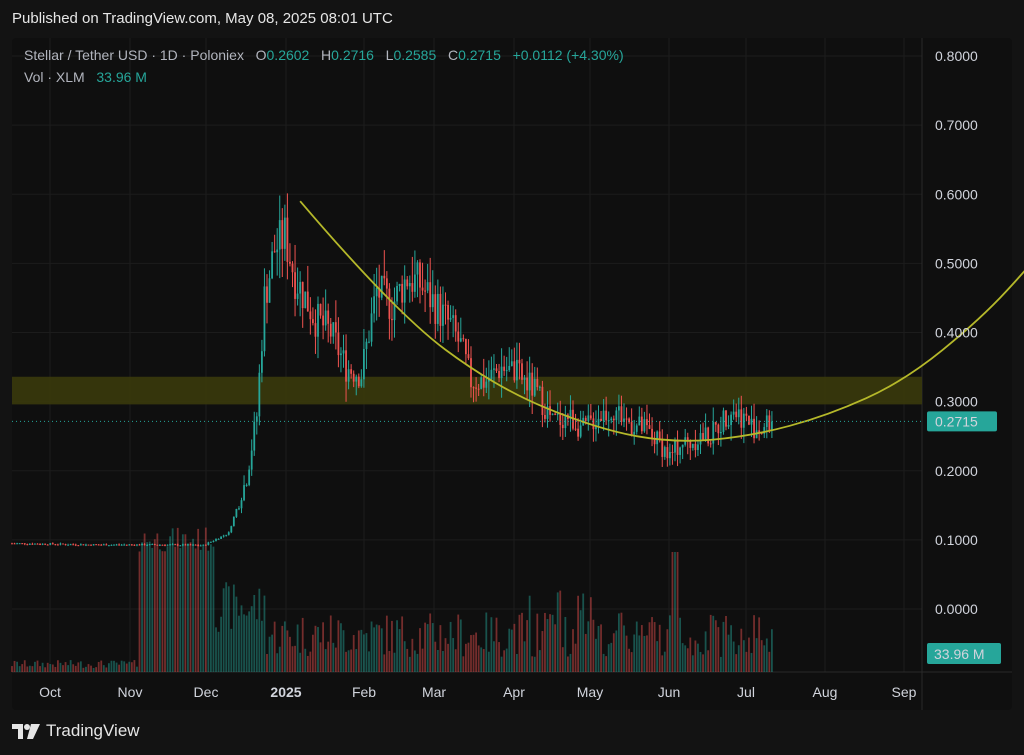 The image size is (1024, 755). I want to click on x-tick-label: Dec, so click(206, 692).